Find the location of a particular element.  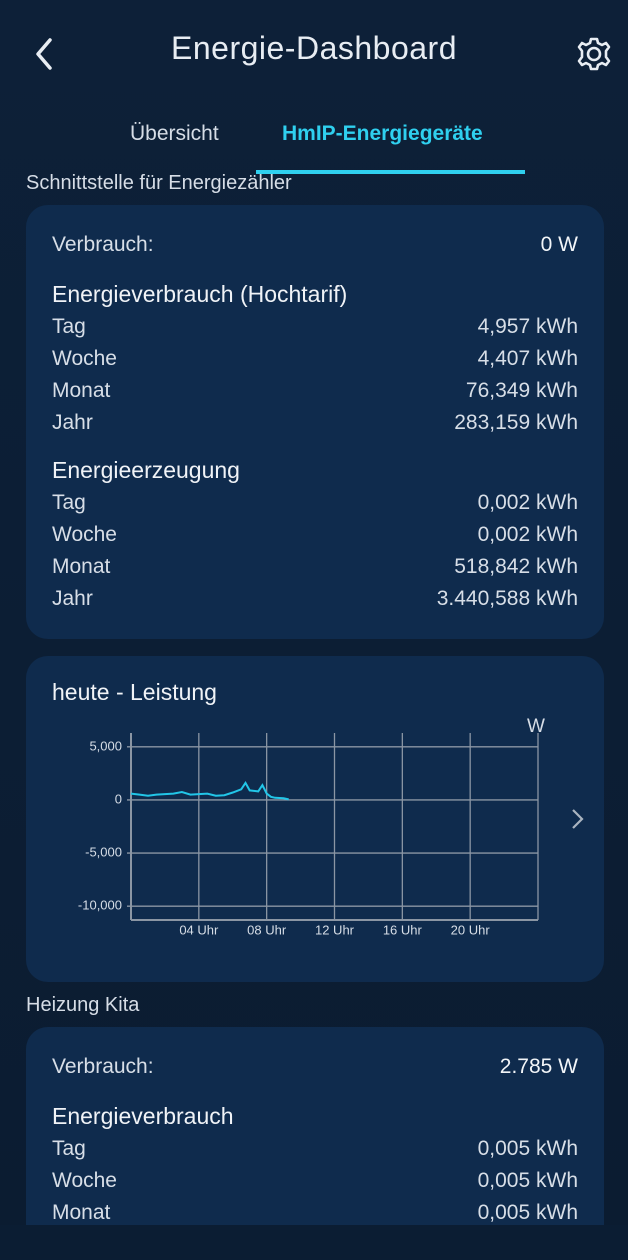

settings-button is located at coordinates (594, 54).